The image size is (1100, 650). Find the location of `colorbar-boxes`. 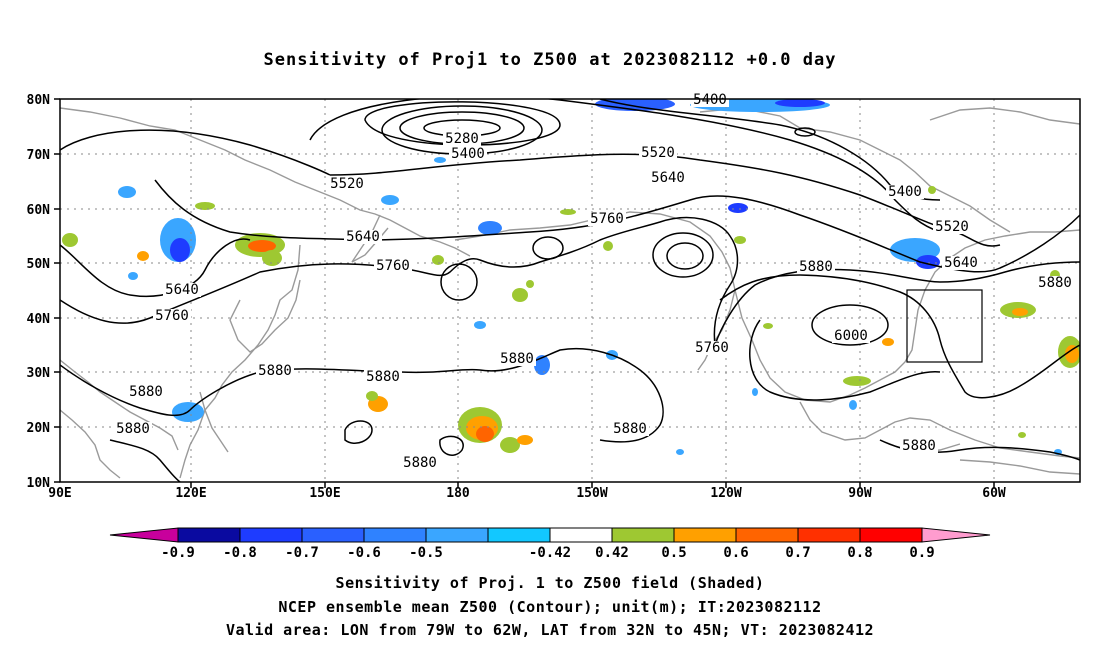

colorbar-boxes is located at coordinates (550, 535).